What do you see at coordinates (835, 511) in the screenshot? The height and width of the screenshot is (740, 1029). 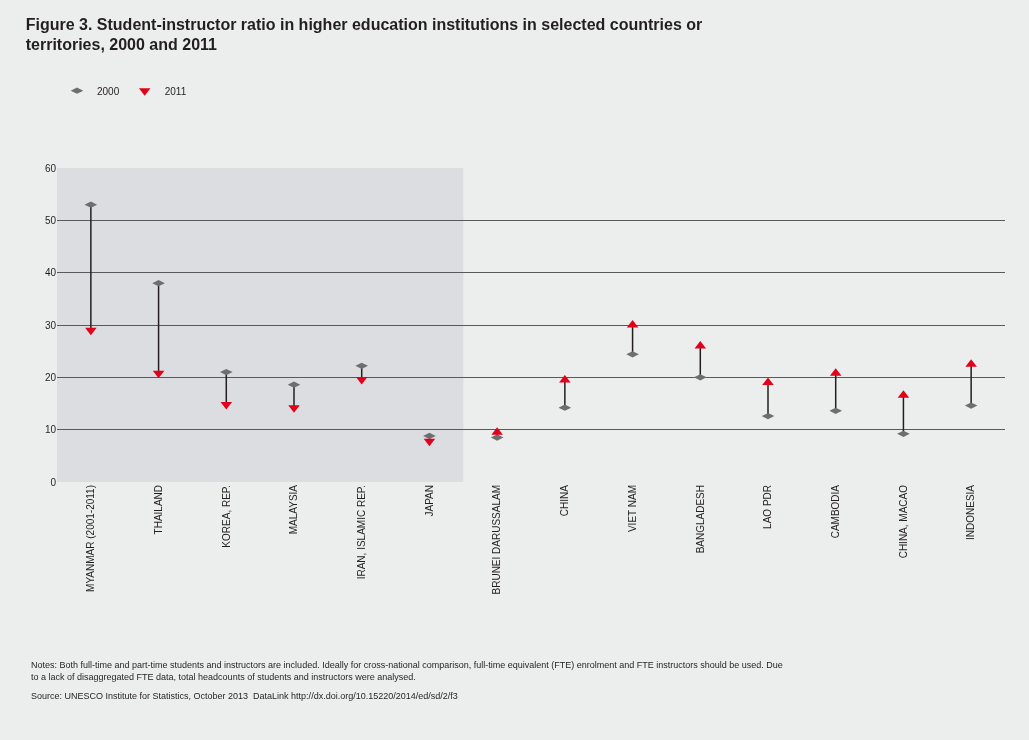 I see `x-tick-label: CAMBODIA` at bounding box center [835, 511].